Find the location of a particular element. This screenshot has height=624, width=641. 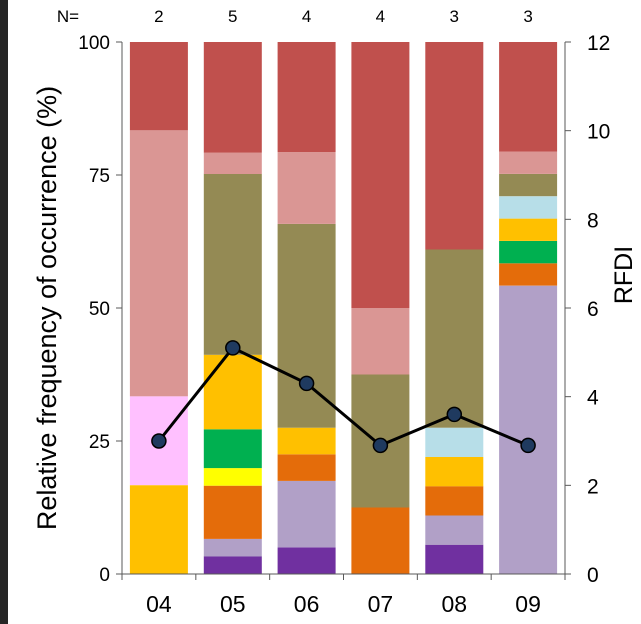

y2-axis-title: RFDI is located at coordinates (624, 275).